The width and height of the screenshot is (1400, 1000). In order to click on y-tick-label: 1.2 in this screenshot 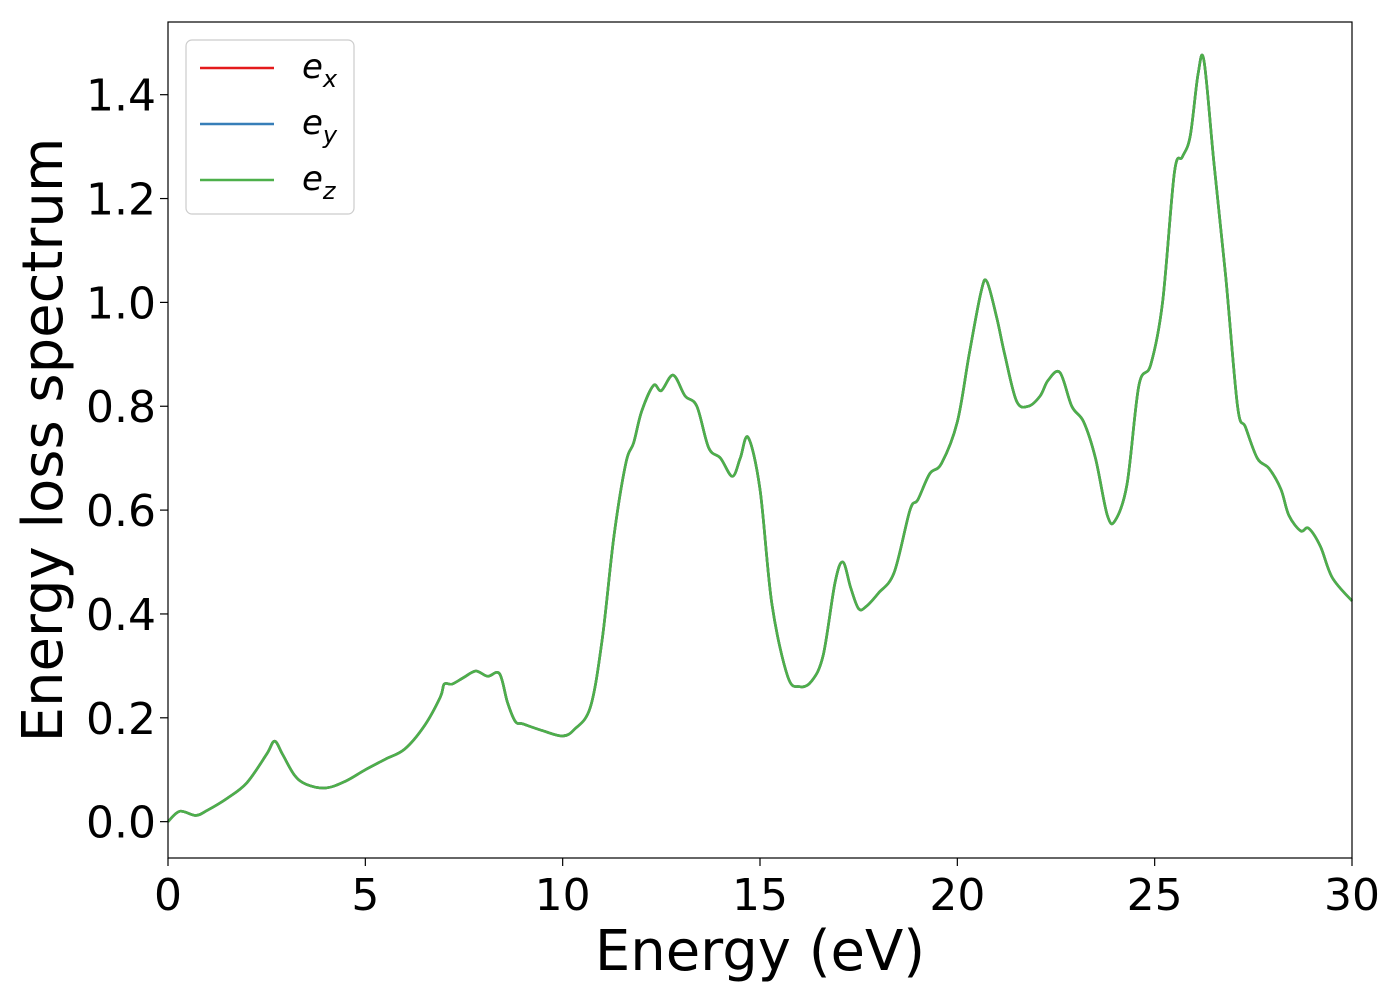, I will do `click(121, 200)`.